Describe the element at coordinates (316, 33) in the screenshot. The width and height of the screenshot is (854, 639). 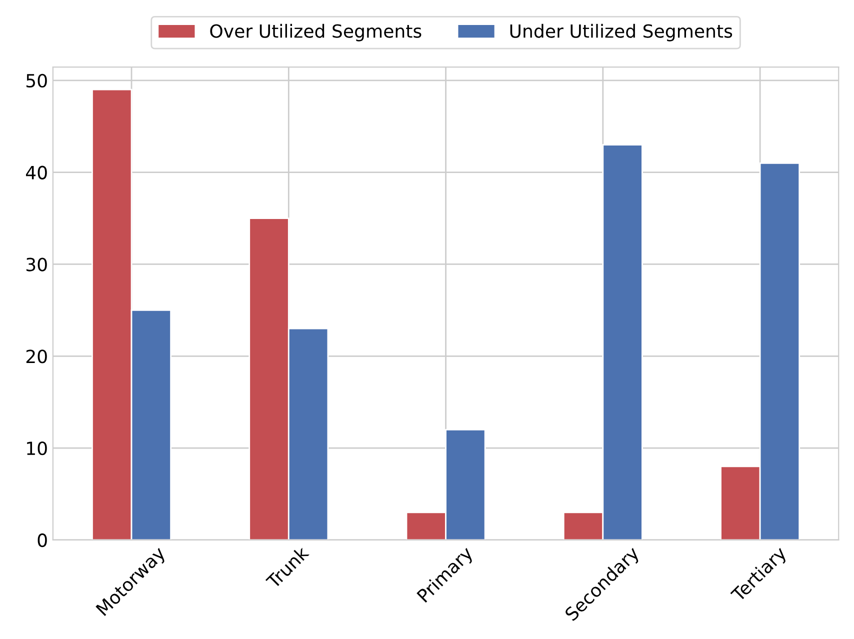
I see `legend-label: Over Utilized Segments` at that location.